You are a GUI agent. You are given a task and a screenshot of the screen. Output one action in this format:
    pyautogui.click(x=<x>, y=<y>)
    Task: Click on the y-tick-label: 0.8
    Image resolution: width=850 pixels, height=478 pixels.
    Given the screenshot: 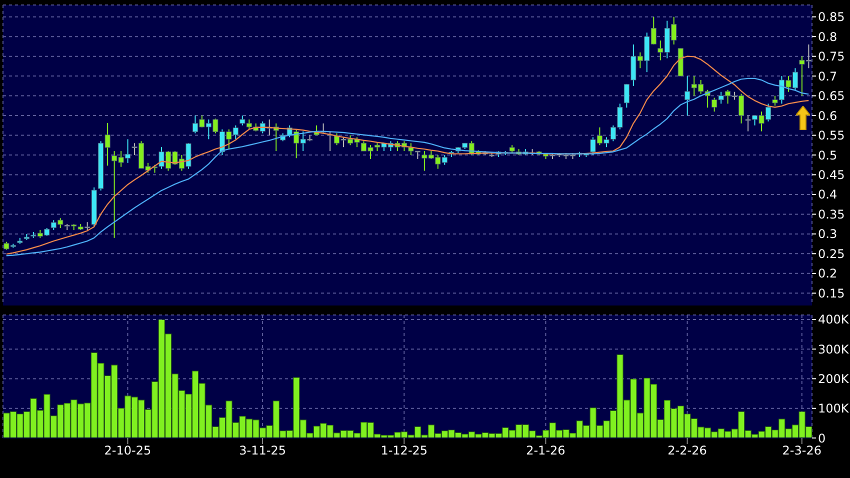 What is the action you would take?
    pyautogui.click(x=828, y=37)
    